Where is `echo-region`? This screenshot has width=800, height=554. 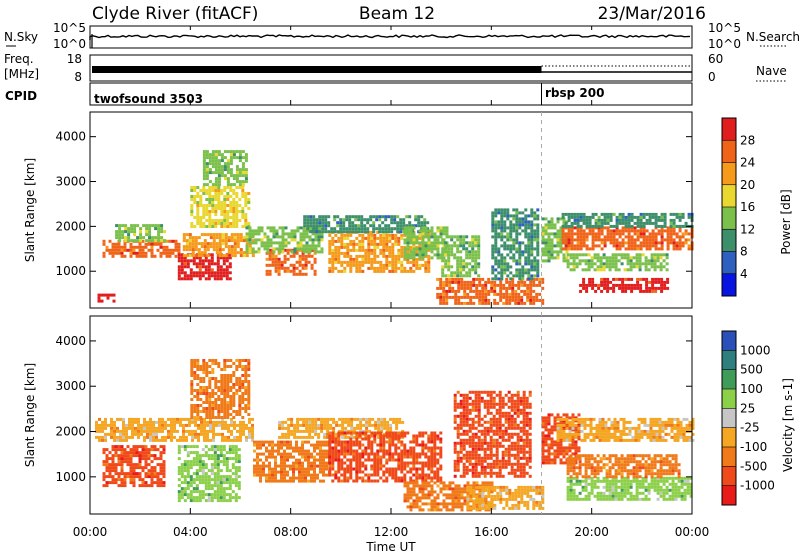
echo-region is located at coordinates (174, 429).